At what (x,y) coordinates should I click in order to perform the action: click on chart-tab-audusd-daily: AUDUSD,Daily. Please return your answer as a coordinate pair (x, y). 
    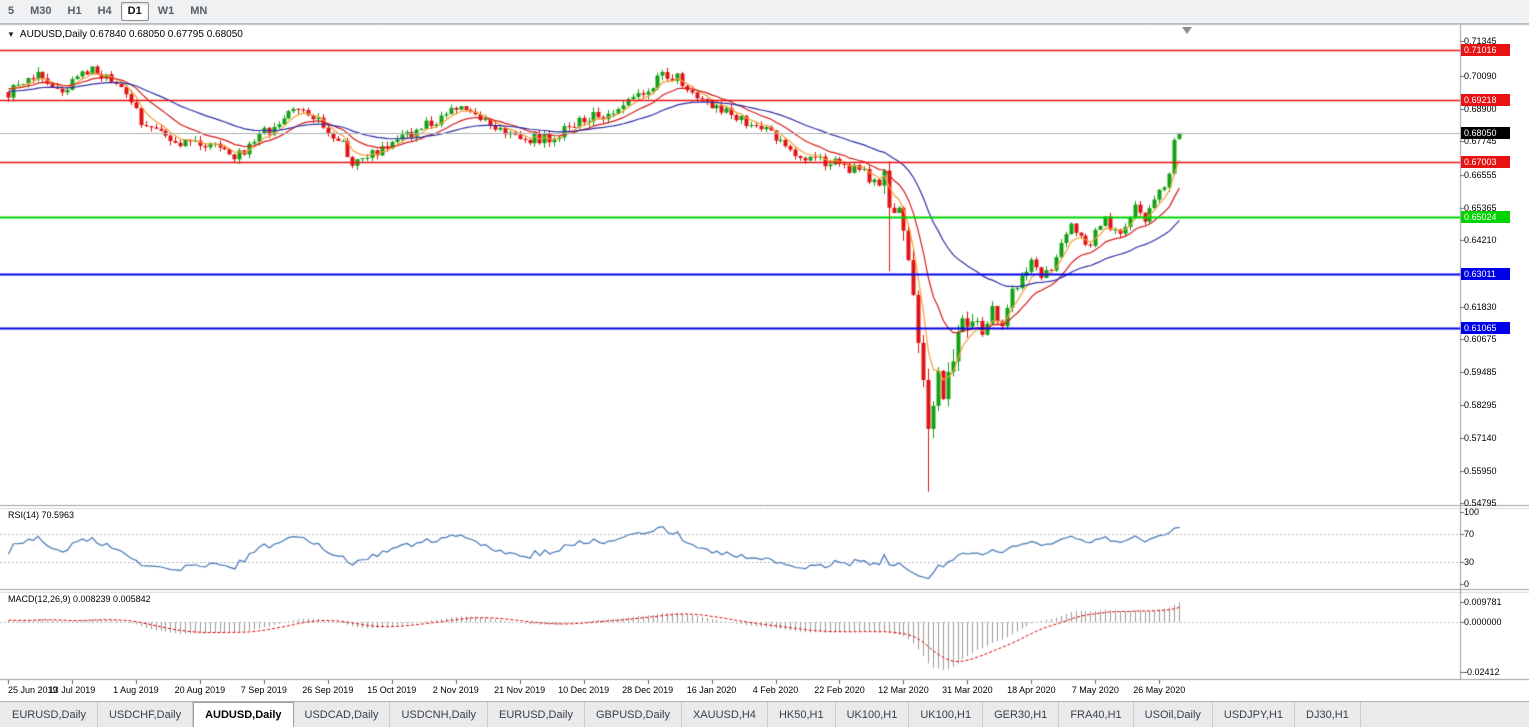
    Looking at the image, I should click on (243, 714).